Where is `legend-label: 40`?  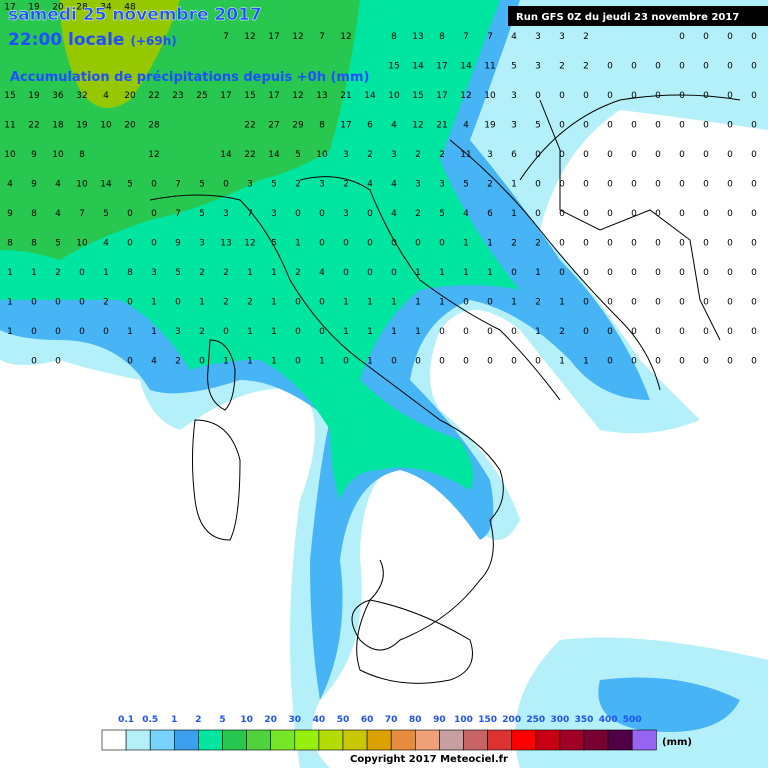 legend-label: 40 is located at coordinates (319, 720).